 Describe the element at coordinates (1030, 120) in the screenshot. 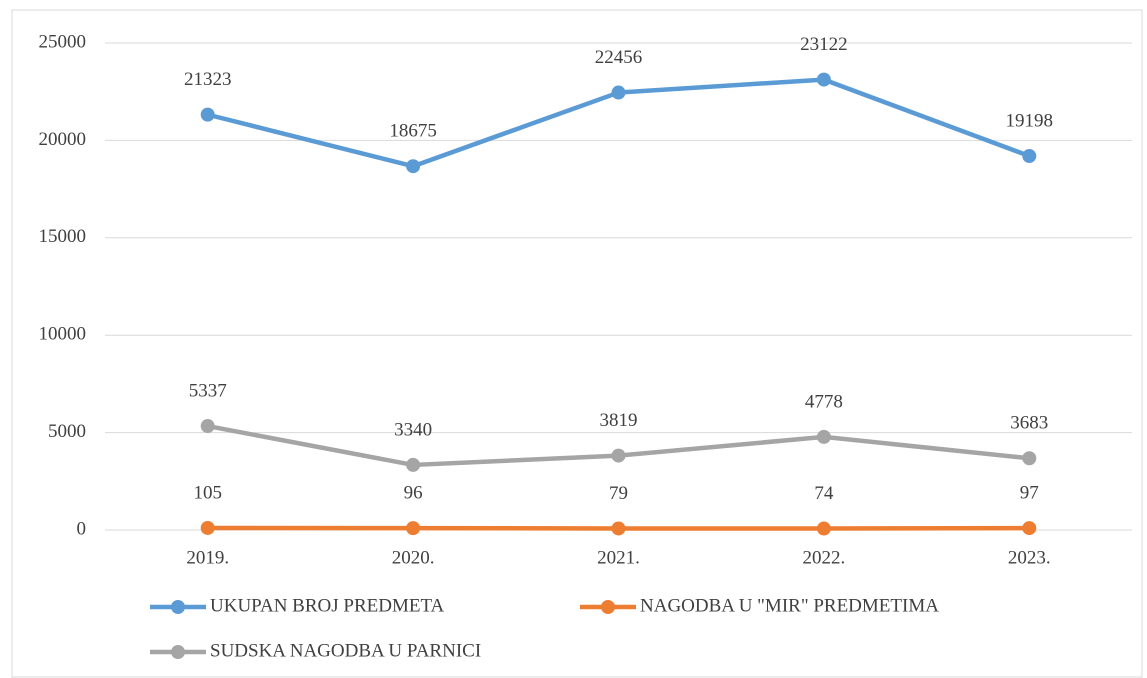

I see `data-label: 19198` at that location.